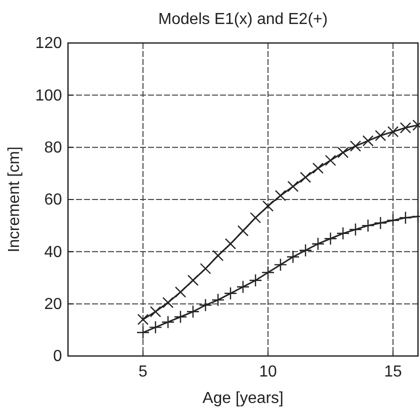  I want to click on y-tick-label: 0, so click(57, 357).